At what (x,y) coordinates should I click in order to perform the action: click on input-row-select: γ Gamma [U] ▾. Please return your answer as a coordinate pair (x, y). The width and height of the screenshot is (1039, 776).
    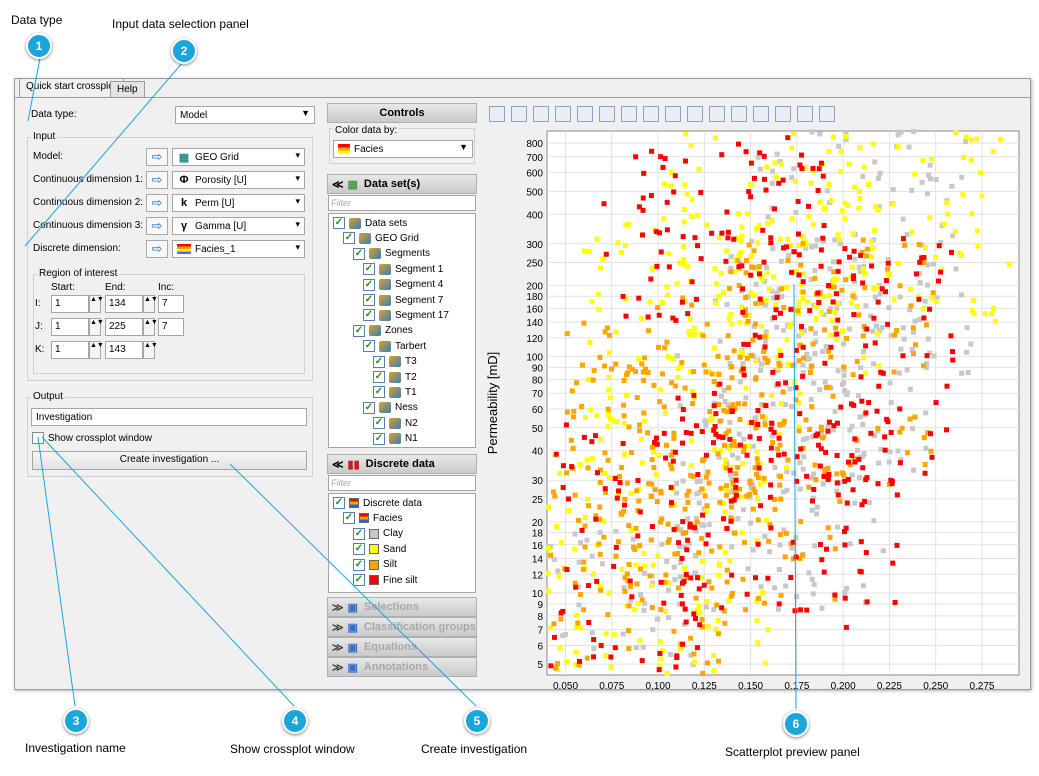
    Looking at the image, I should click on (238, 226).